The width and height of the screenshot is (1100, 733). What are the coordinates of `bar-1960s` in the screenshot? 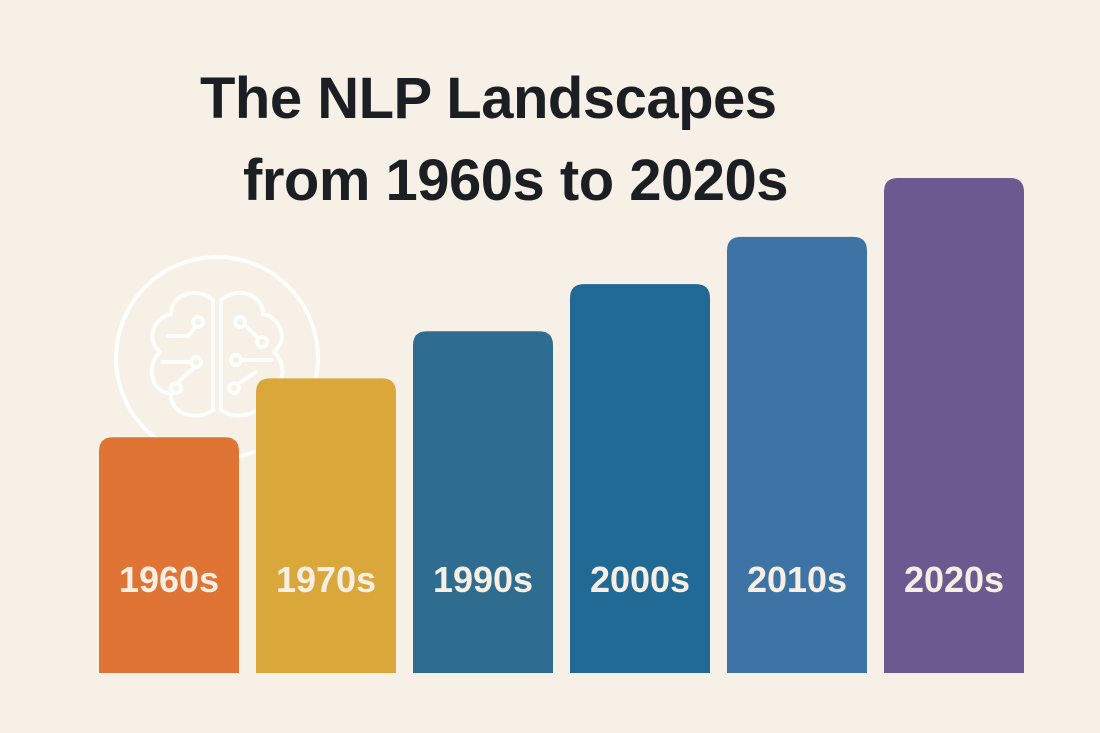 It's located at (169, 555).